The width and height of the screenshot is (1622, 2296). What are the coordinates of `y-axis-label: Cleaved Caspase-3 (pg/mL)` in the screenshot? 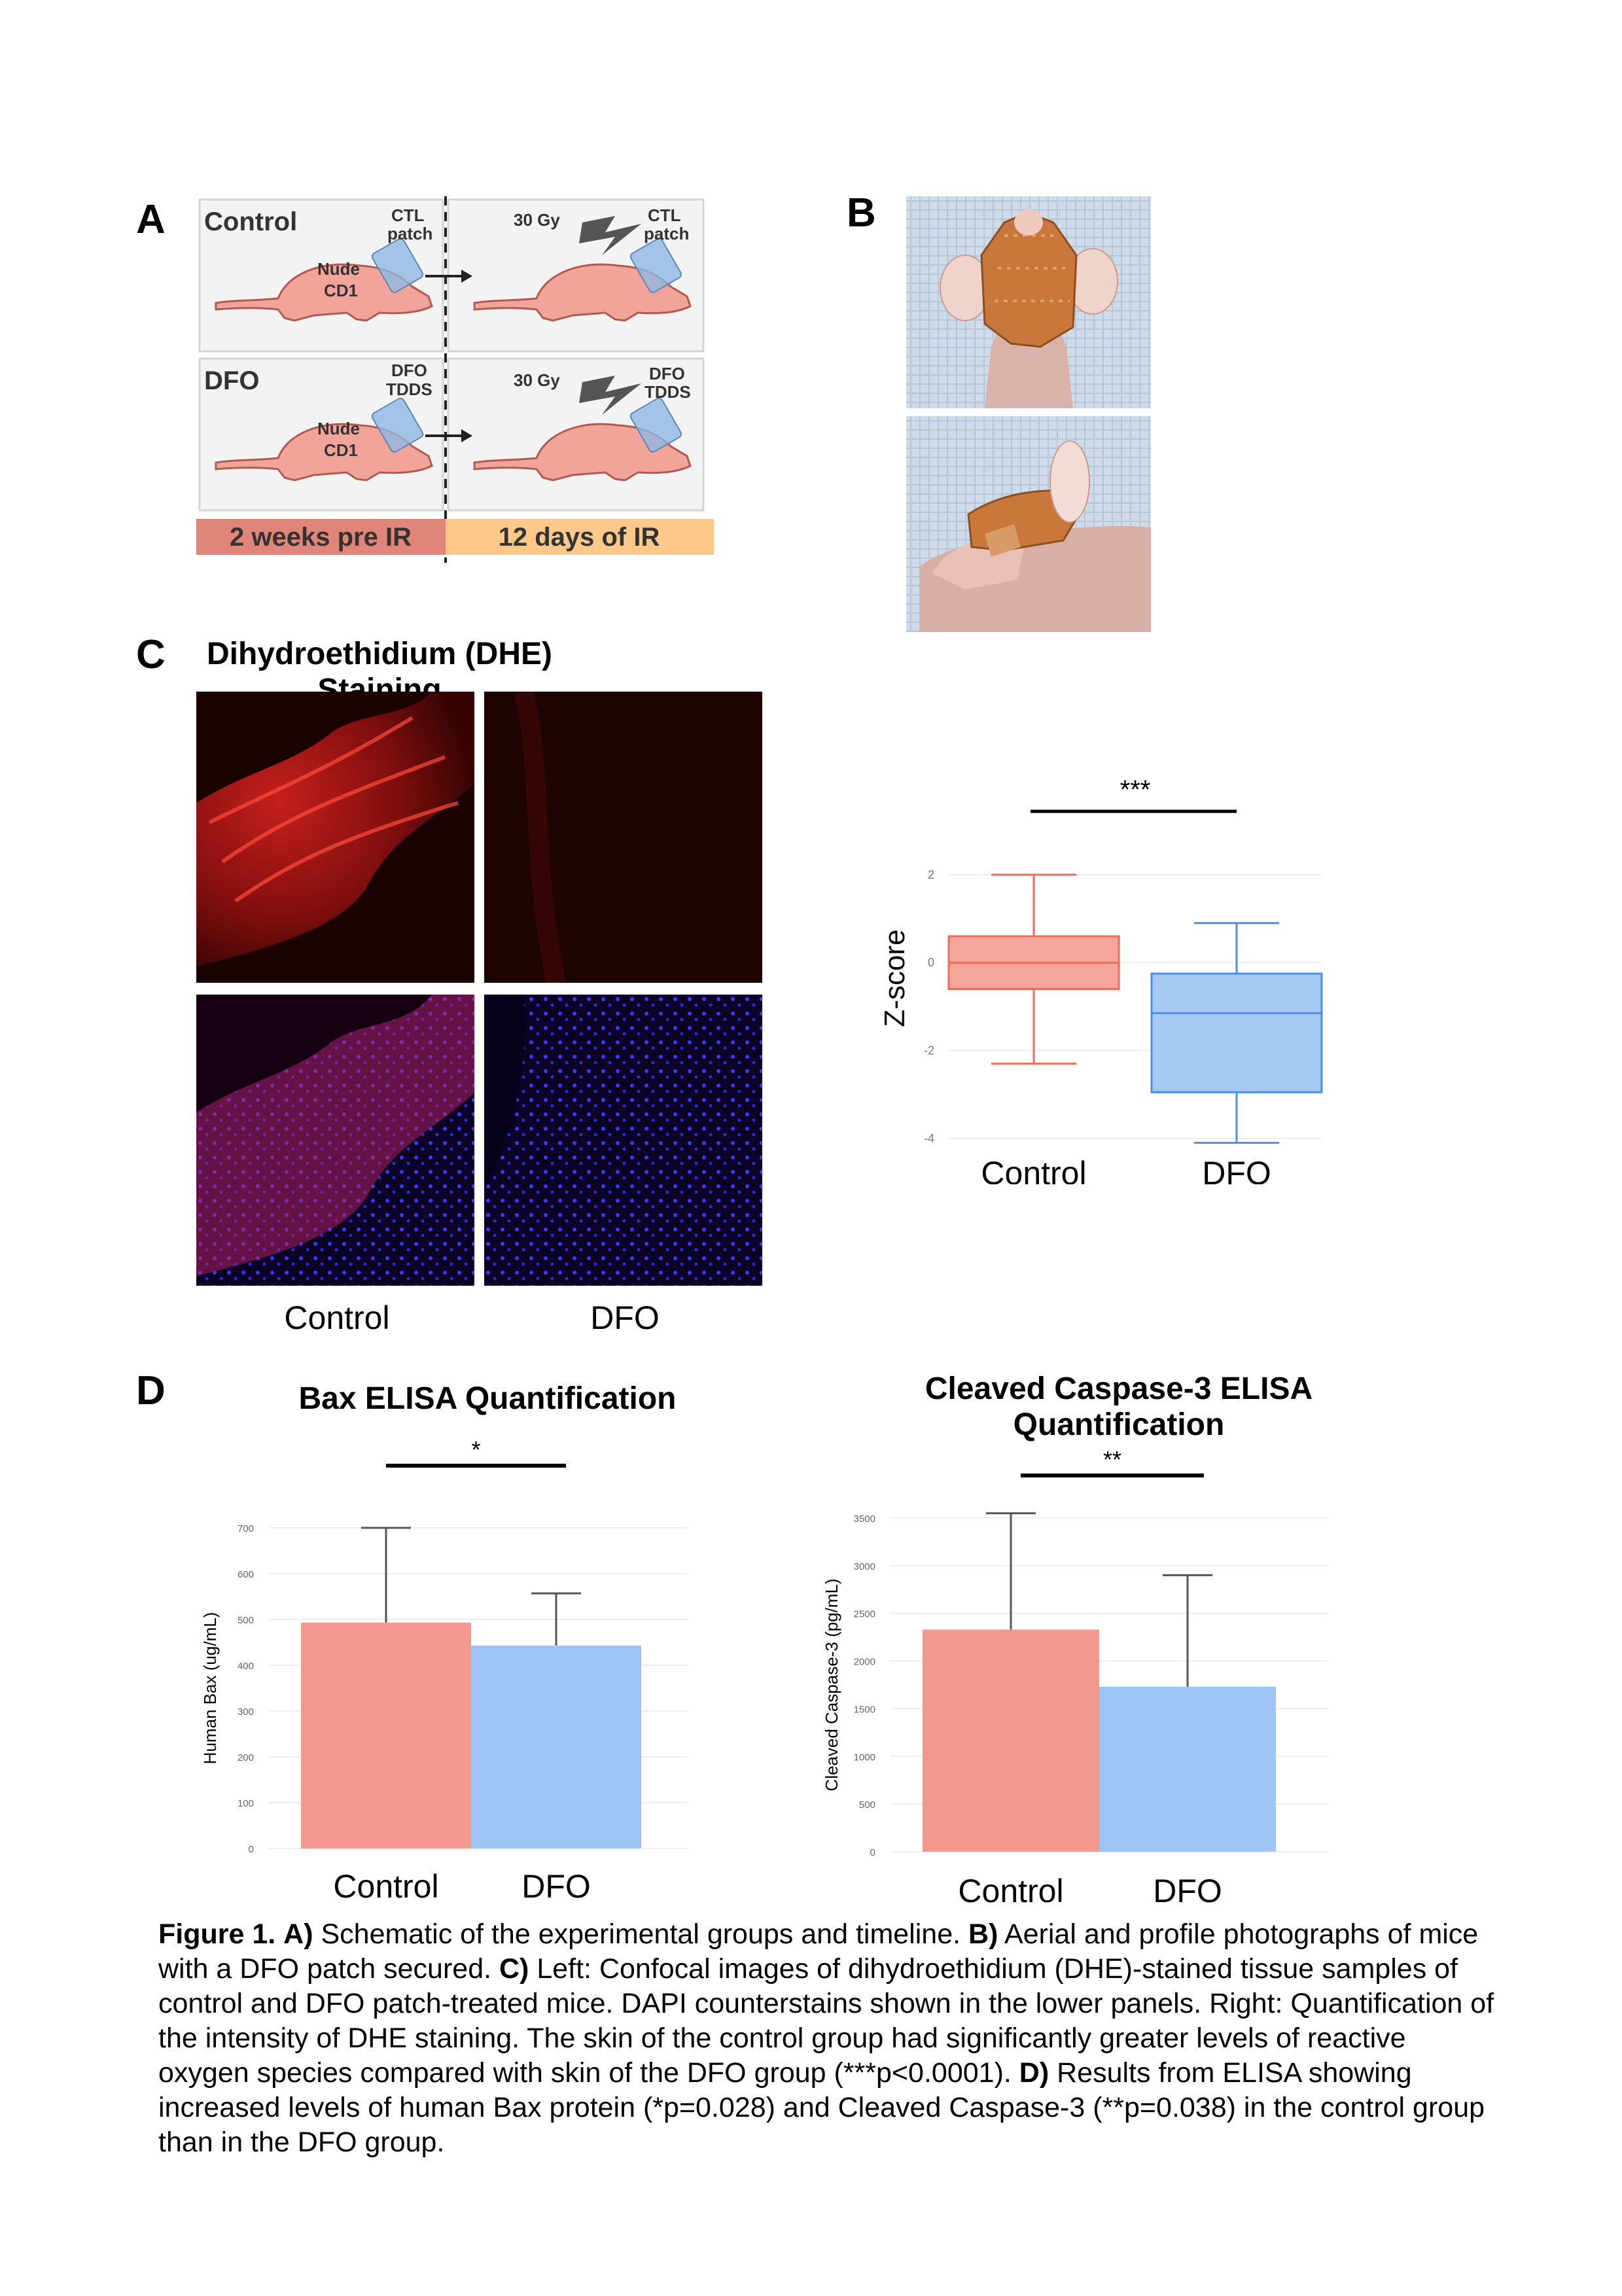 It's located at (831, 1684).